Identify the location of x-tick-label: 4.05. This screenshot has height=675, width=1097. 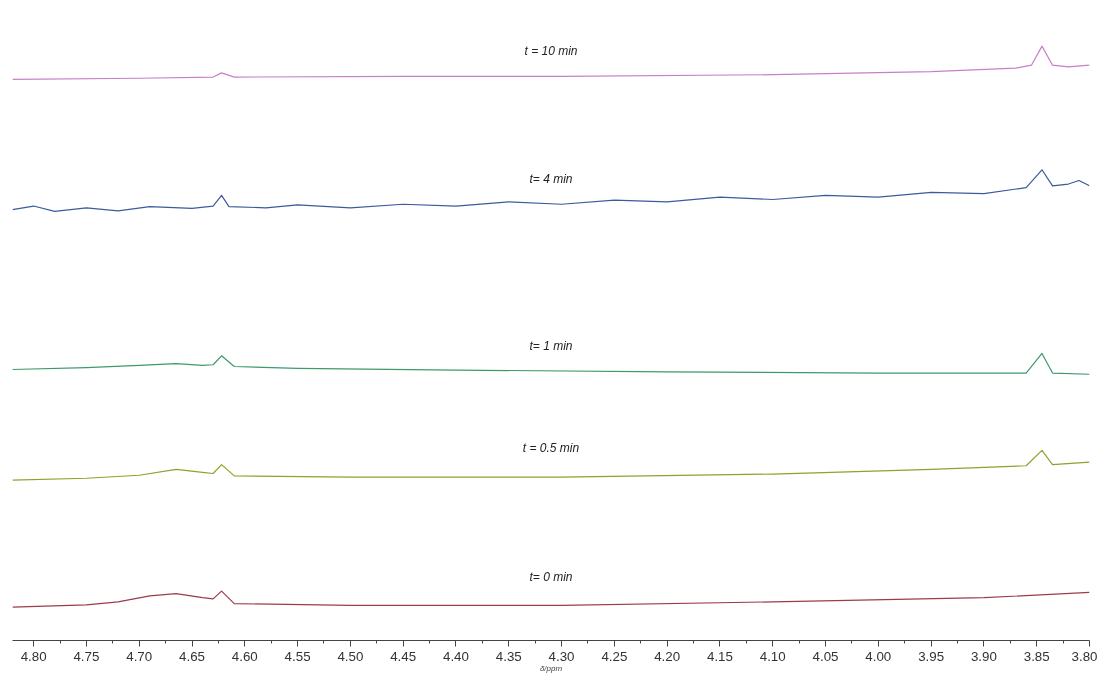
(825, 656).